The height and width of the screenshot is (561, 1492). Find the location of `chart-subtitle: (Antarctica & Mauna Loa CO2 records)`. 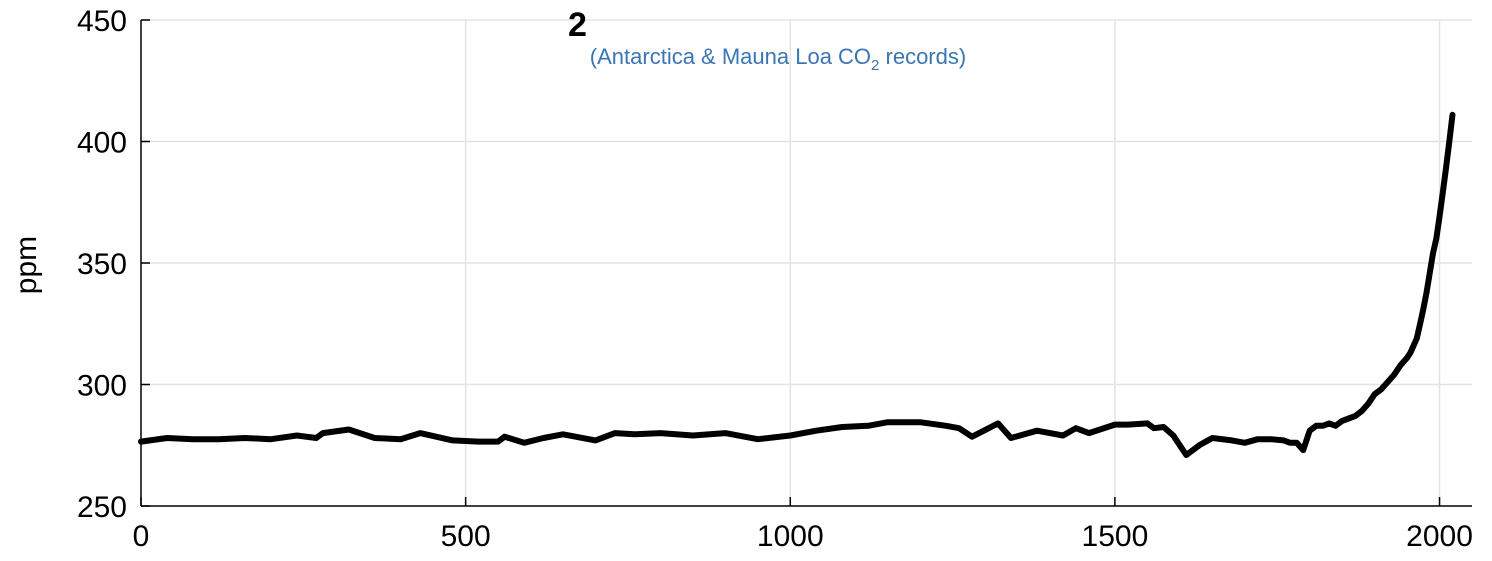

chart-subtitle: (Antarctica & Mauna Loa CO2 records) is located at coordinates (778, 59).